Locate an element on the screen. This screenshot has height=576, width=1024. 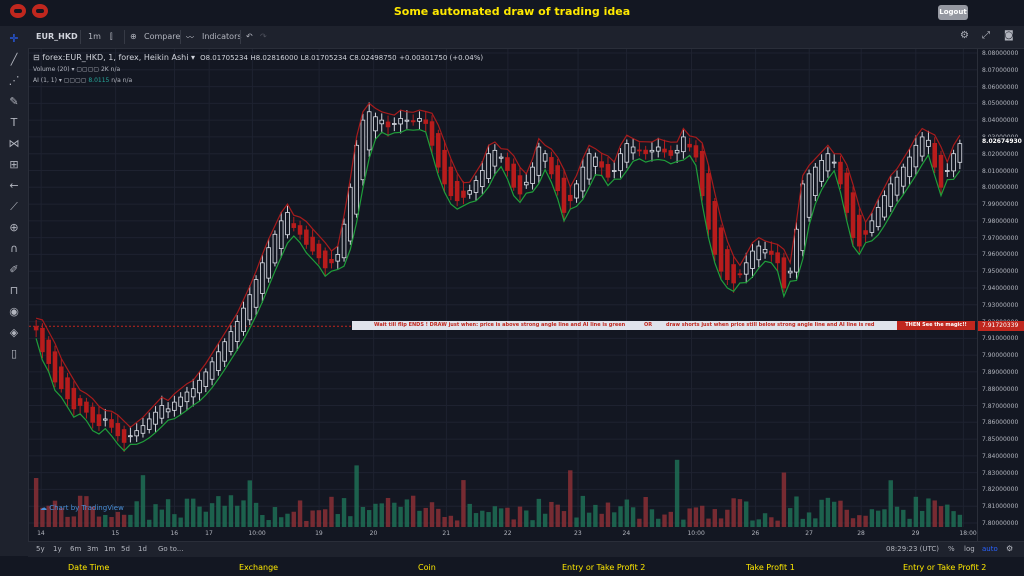
range-button-1m: 1m is located at coordinates (110, 549).